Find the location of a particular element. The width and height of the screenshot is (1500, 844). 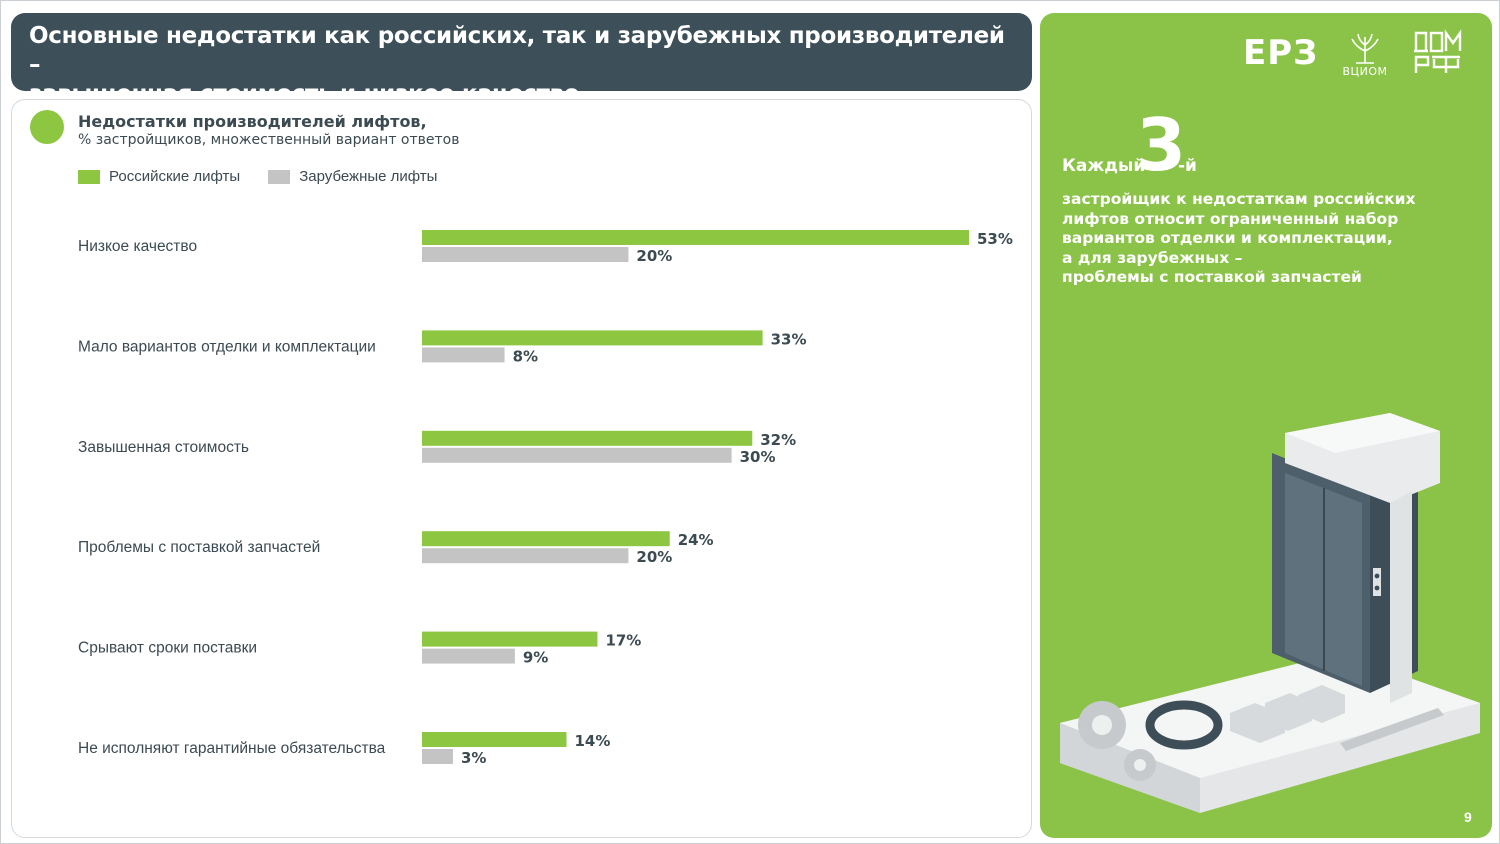

category-label: Проблемы с поставкой запчастей is located at coordinates (199, 547).